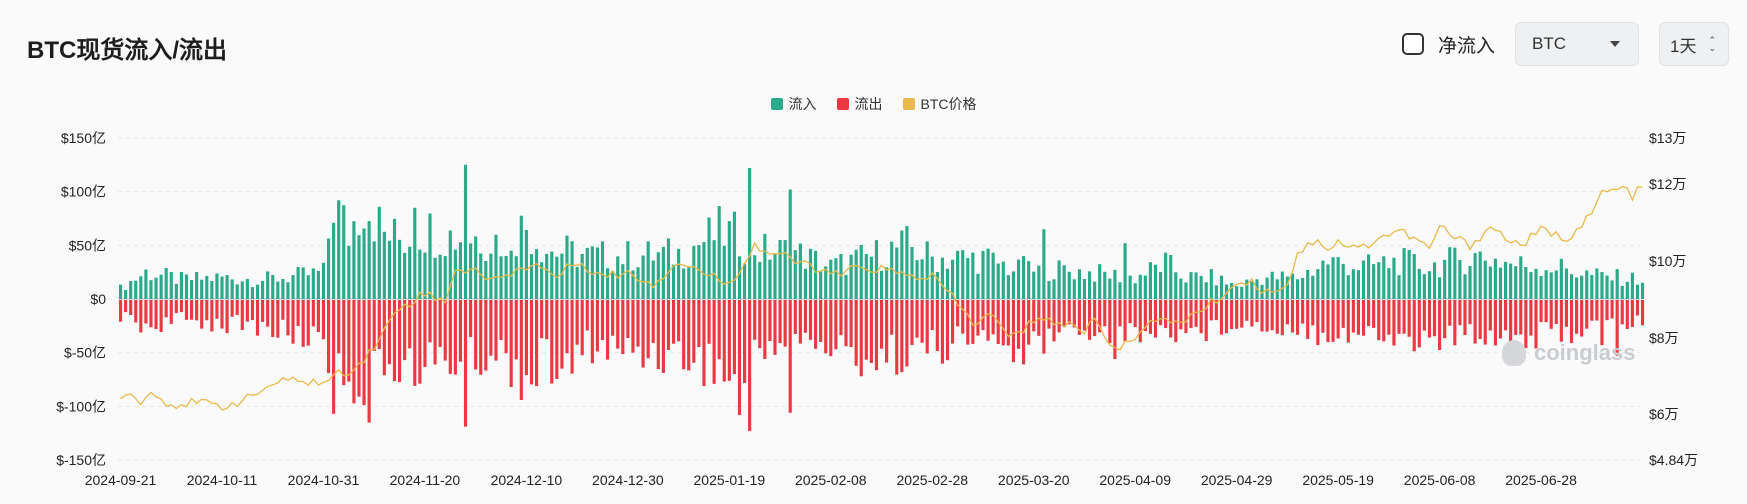  Describe the element at coordinates (859, 104) in the screenshot. I see `legend-item-outflow: 流出` at that location.